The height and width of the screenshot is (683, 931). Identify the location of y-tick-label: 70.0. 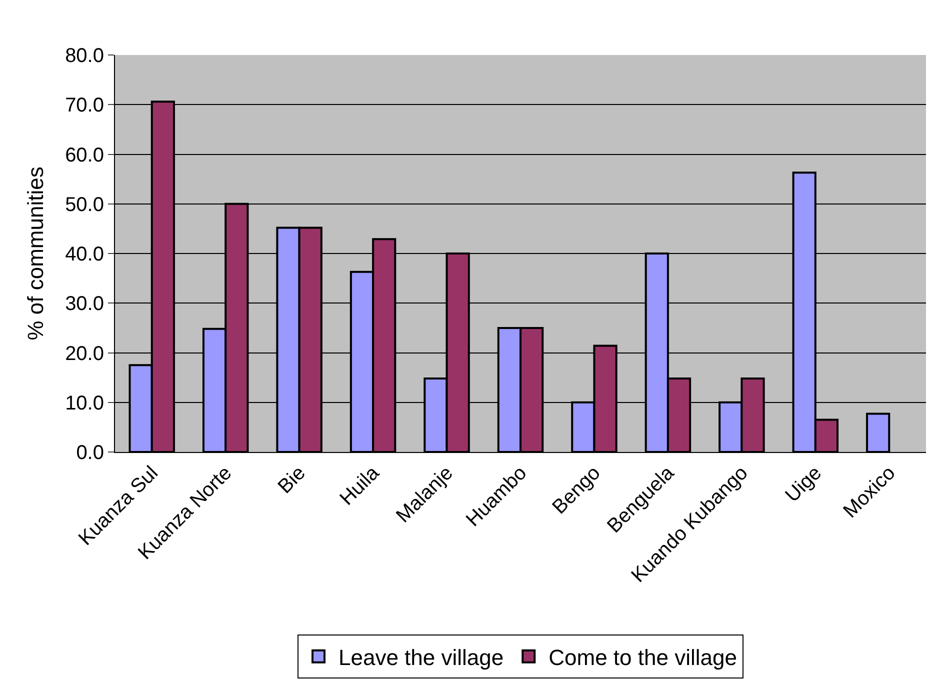
(84, 105).